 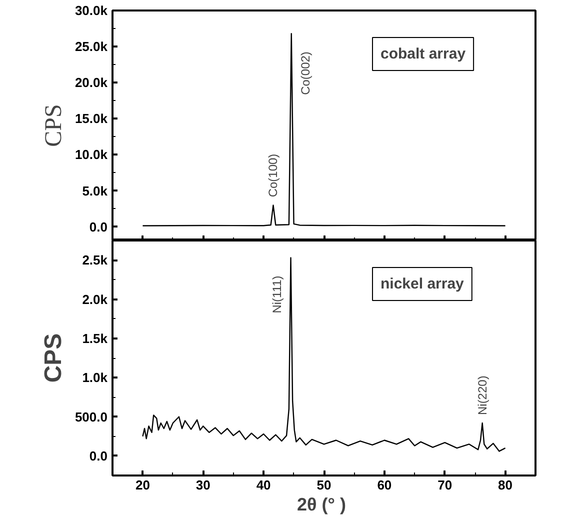 What do you see at coordinates (324, 485) in the screenshot?
I see `x-tick-label: 50` at bounding box center [324, 485].